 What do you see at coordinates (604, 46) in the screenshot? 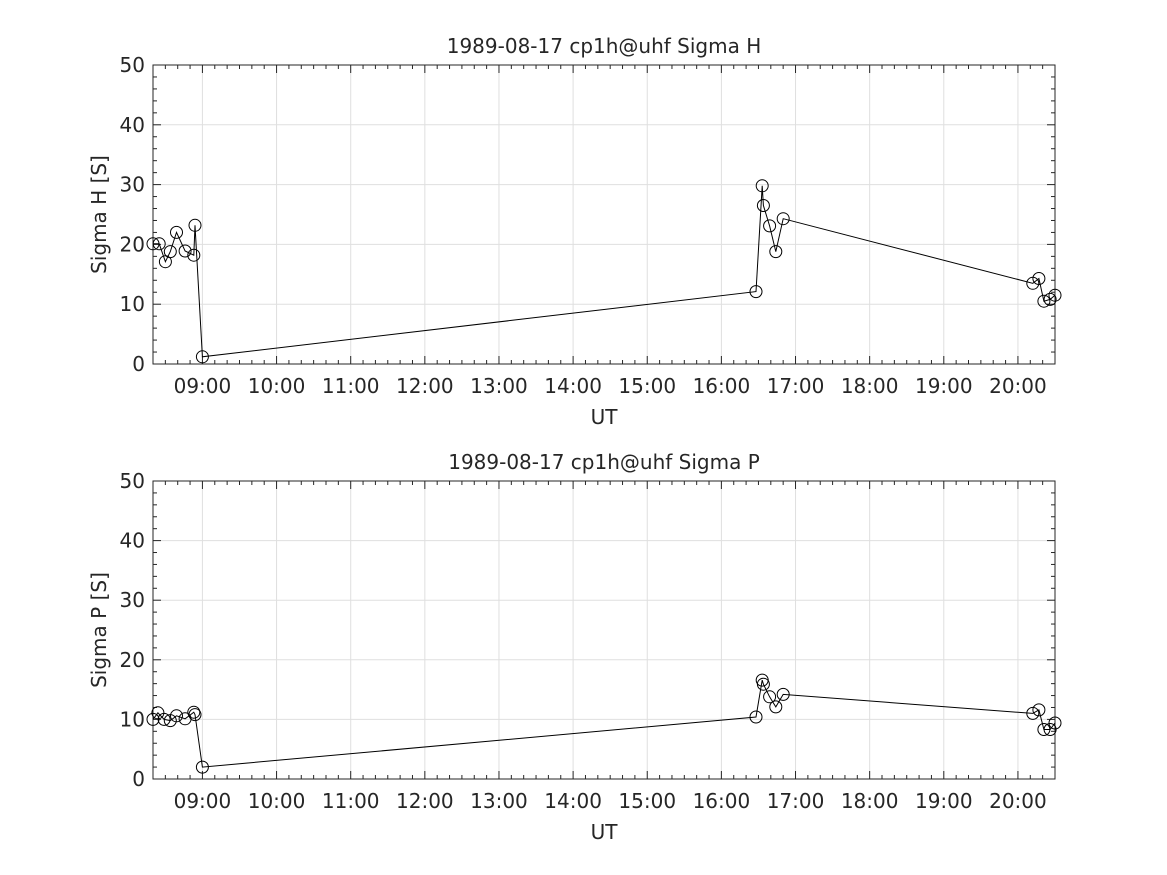
I see `chart-title: 1989-08-17 cp1h@uhf Sigma H` at bounding box center [604, 46].